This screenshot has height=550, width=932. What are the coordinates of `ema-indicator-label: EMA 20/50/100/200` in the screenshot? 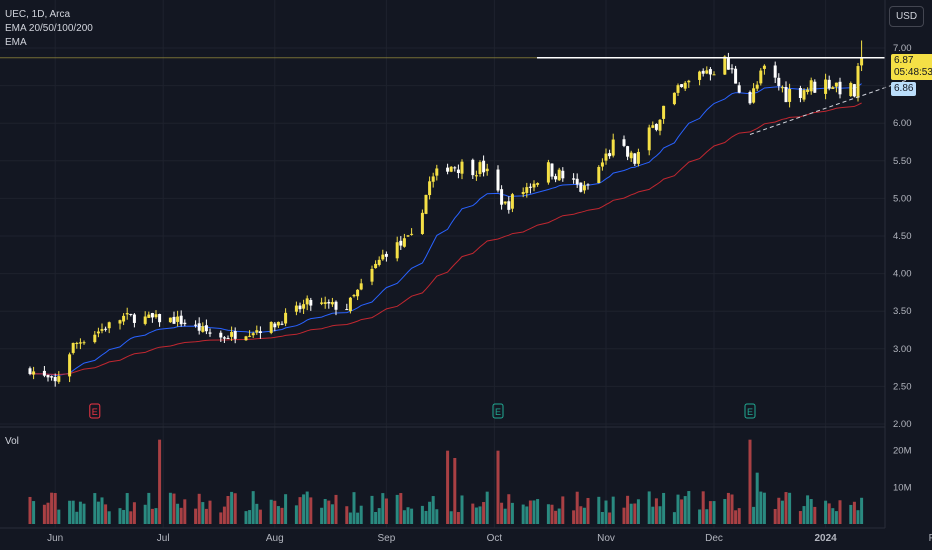 It's located at (49, 28).